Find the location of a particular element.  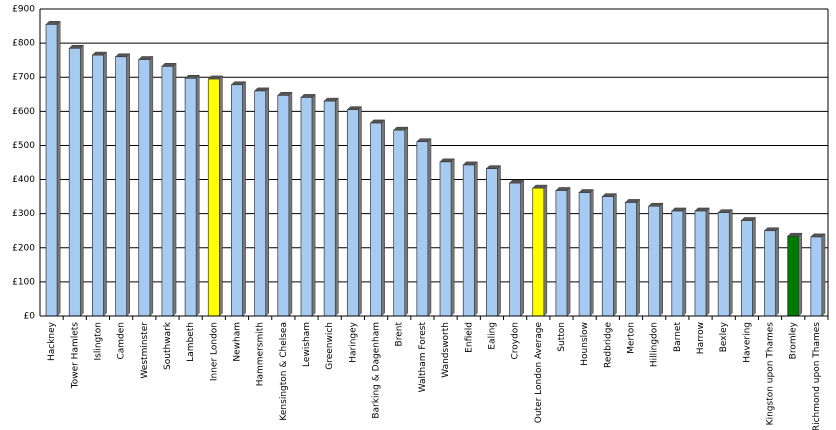

x-tick-label: Islington is located at coordinates (98, 341).